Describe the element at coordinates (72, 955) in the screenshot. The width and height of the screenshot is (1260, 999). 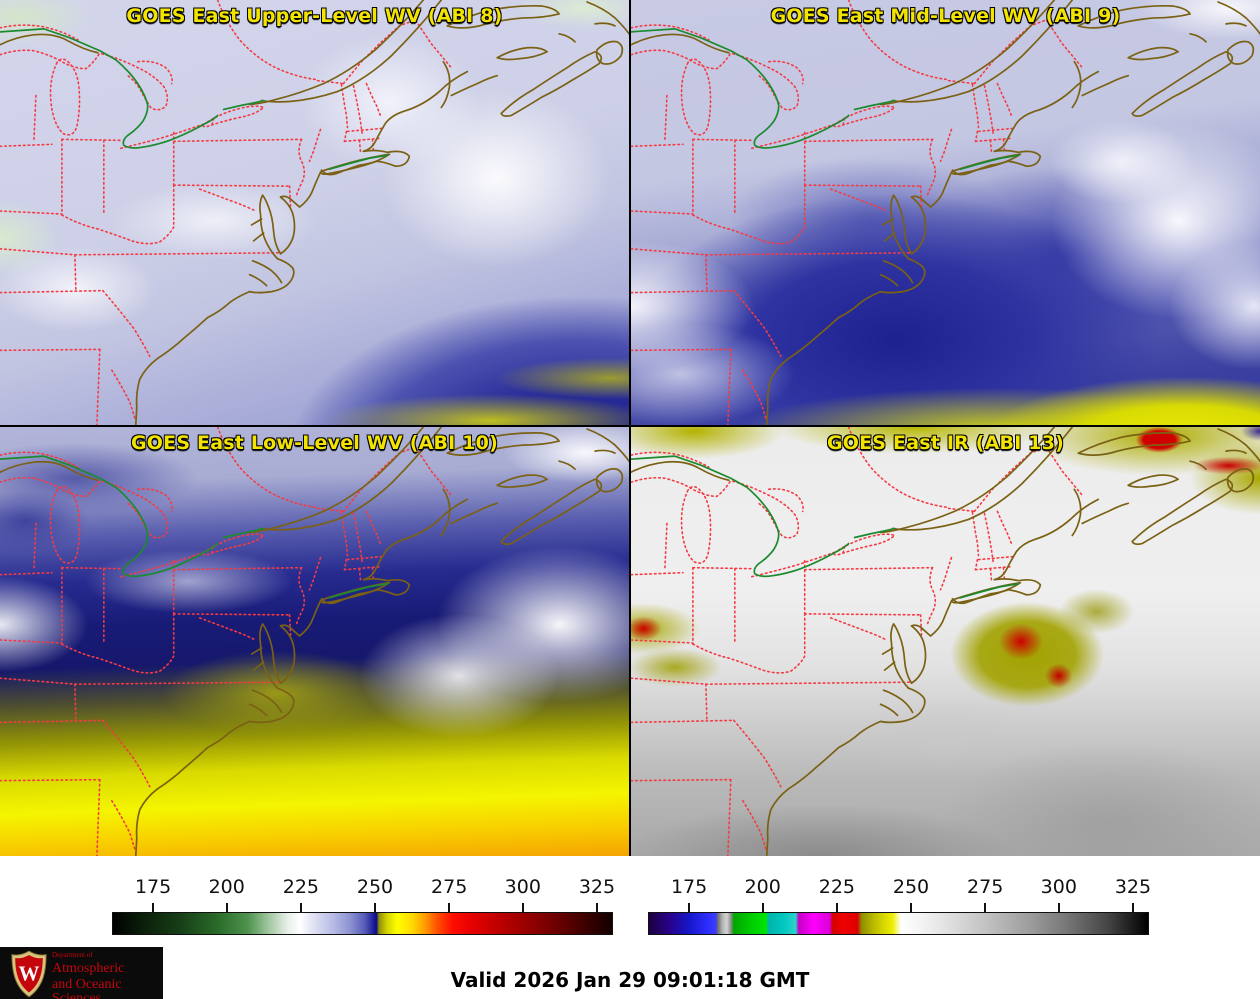
I see `logo-dept-line: Department of` at that location.